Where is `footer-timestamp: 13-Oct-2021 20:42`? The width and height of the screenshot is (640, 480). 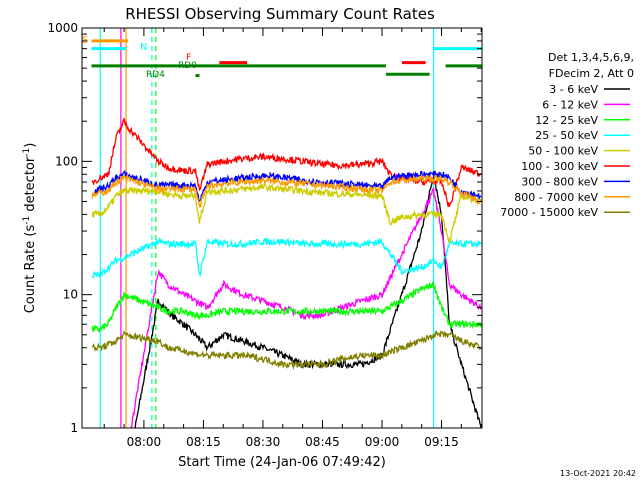 footer-timestamp: 13-Oct-2021 20:42 is located at coordinates (598, 473).